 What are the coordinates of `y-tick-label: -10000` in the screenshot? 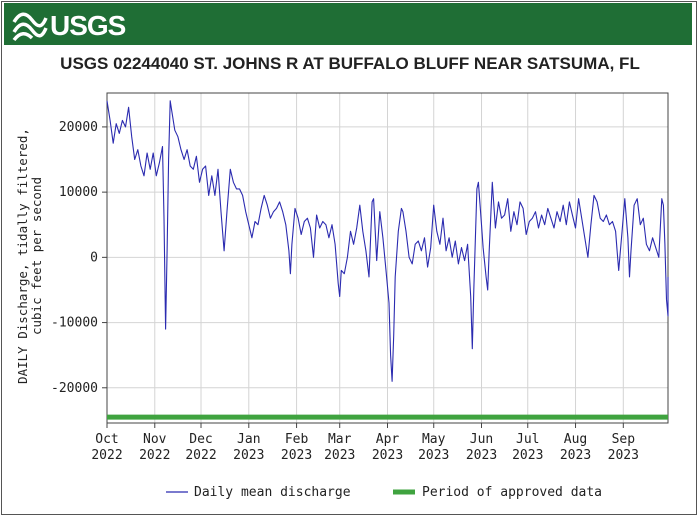 It's located at (74, 323).